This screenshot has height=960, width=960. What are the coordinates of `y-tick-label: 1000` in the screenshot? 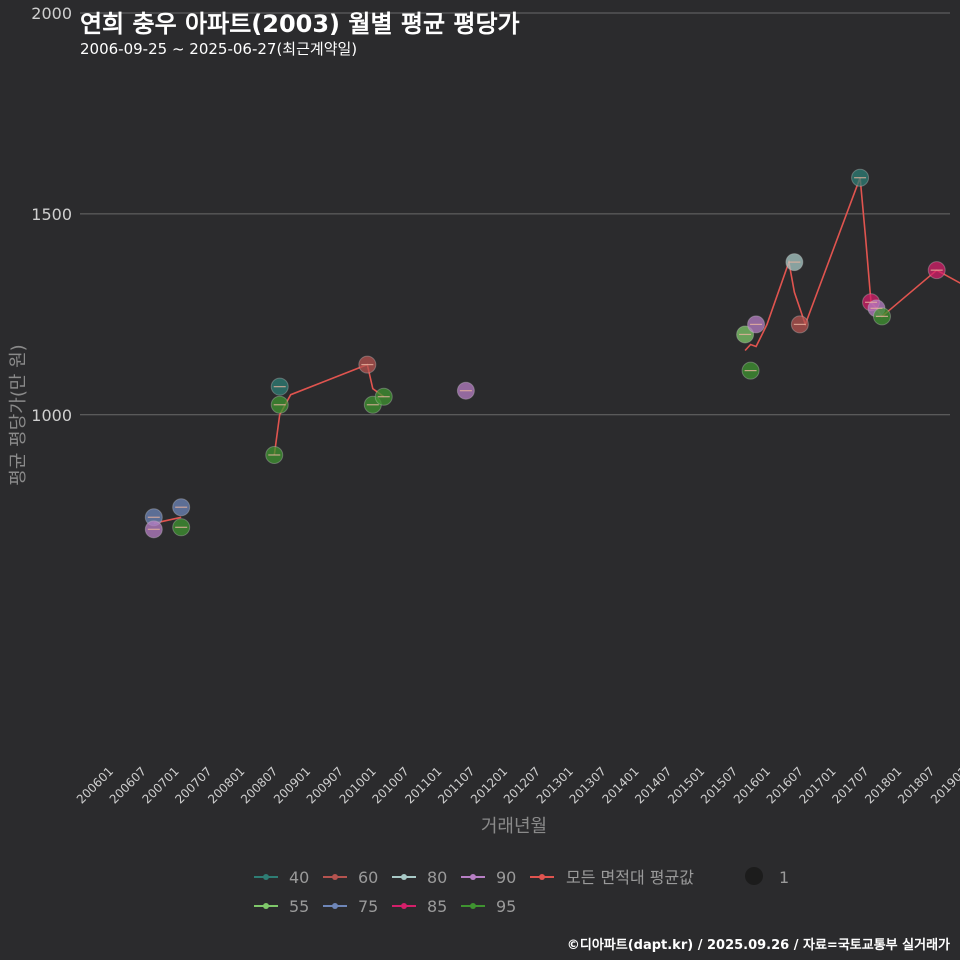 It's located at (51, 415).